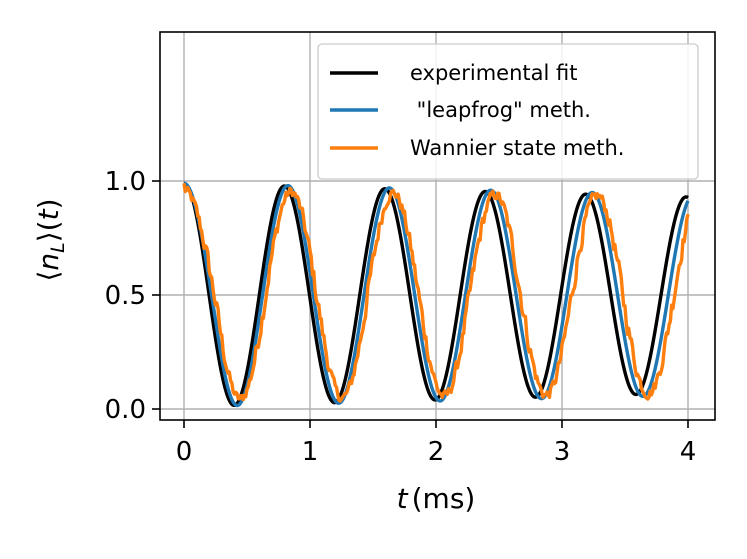 Image resolution: width=747 pixels, height=559 pixels. What do you see at coordinates (48, 262) in the screenshot?
I see `y-axis-label-var: n` at bounding box center [48, 262].